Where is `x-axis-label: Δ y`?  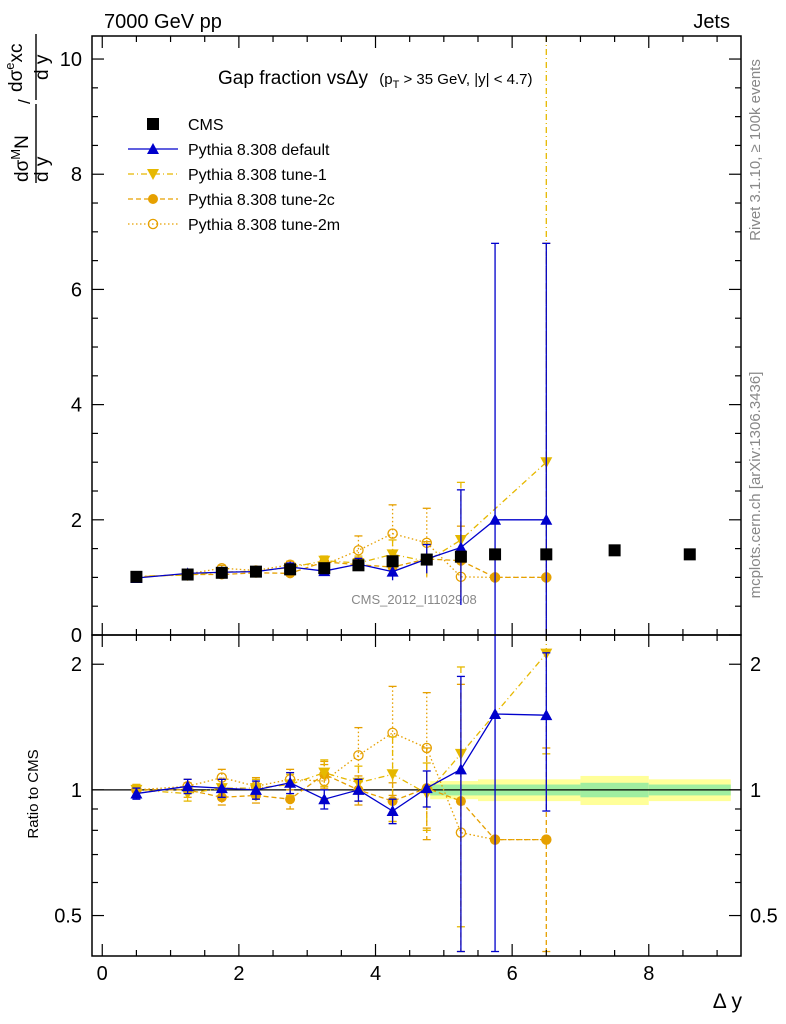
x-axis-label: Δ y is located at coordinates (728, 1001).